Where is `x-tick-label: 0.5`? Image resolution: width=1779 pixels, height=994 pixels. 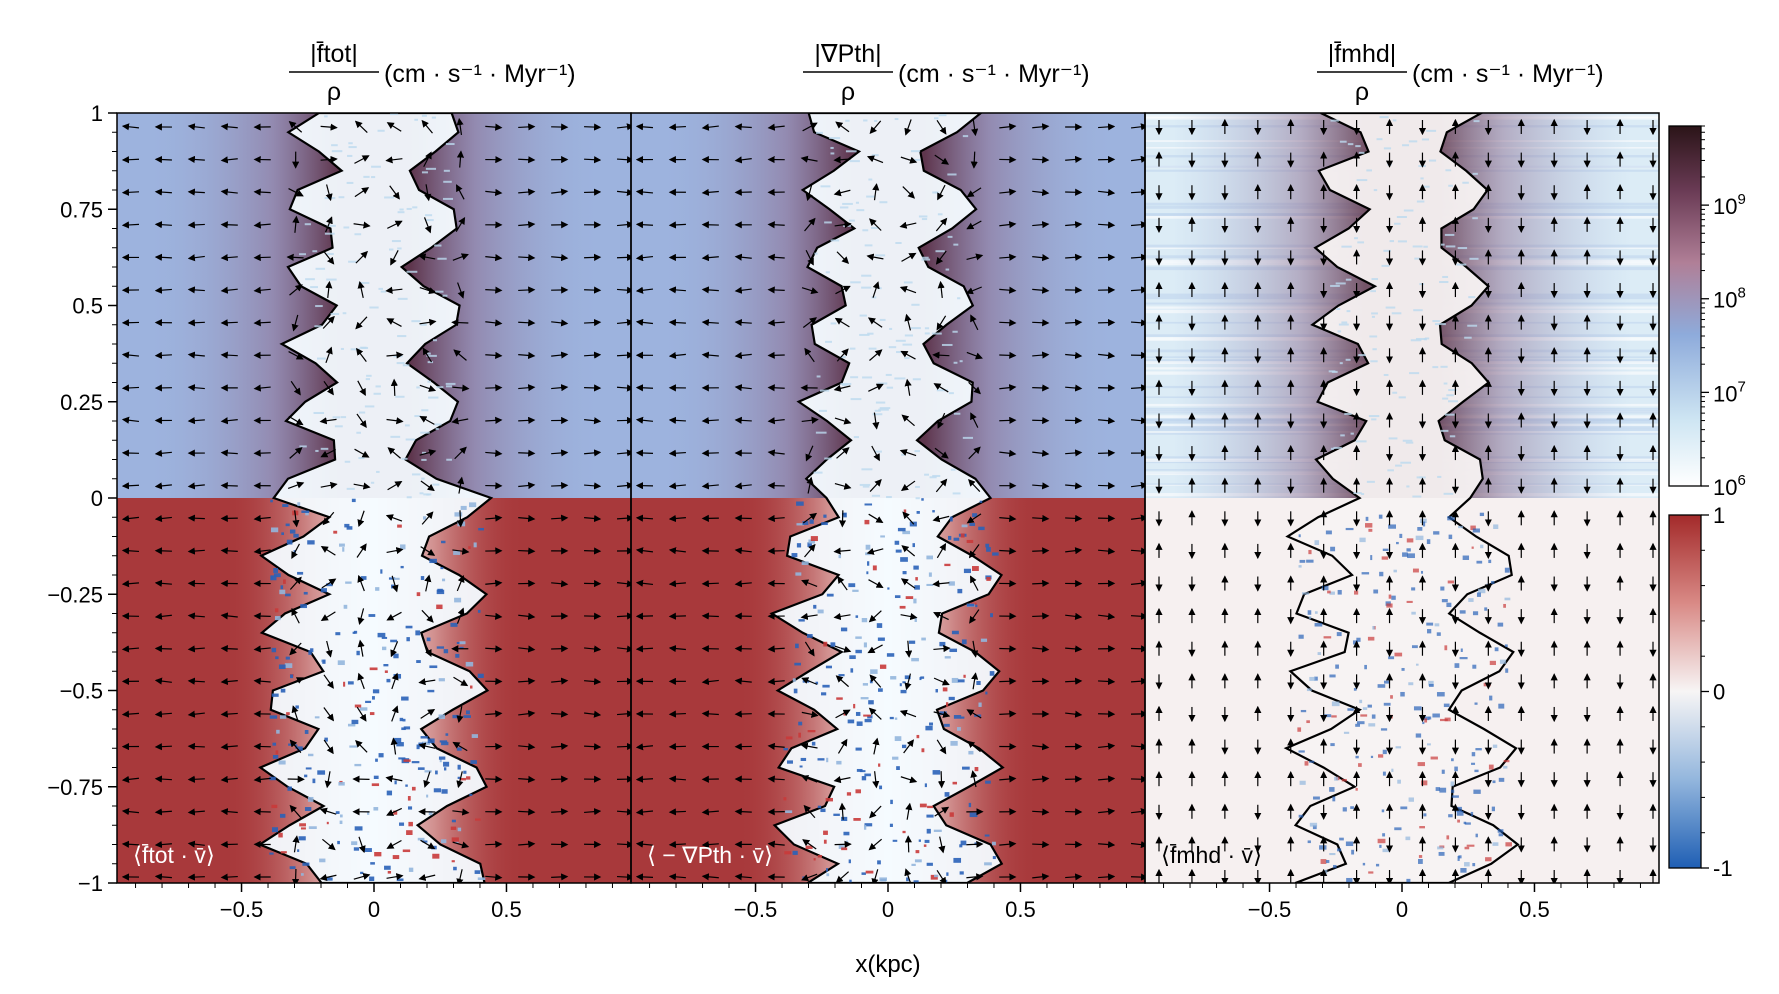
x-tick-label: 0.5 is located at coordinates (1020, 909).